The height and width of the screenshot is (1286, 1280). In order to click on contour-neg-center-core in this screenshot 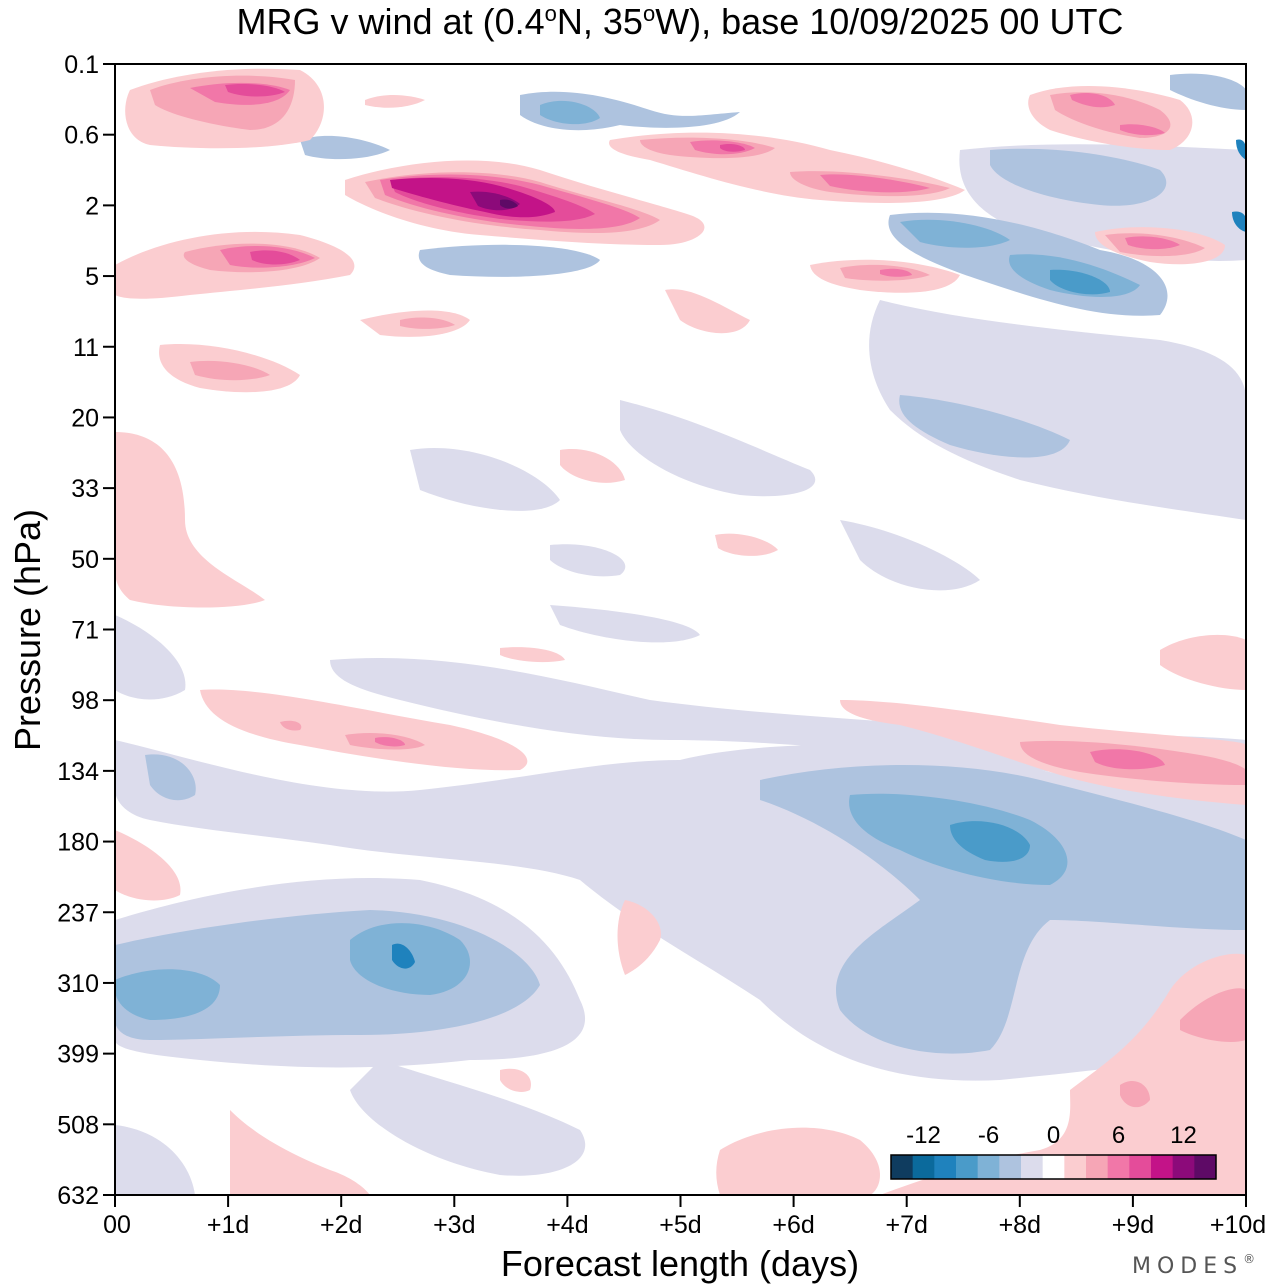, I will do `click(403, 956)`.